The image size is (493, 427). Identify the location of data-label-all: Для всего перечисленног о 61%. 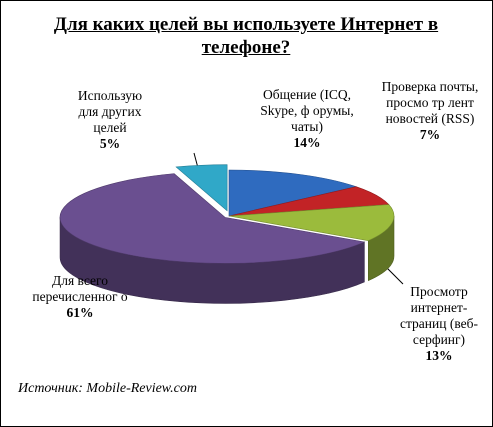
(80, 297).